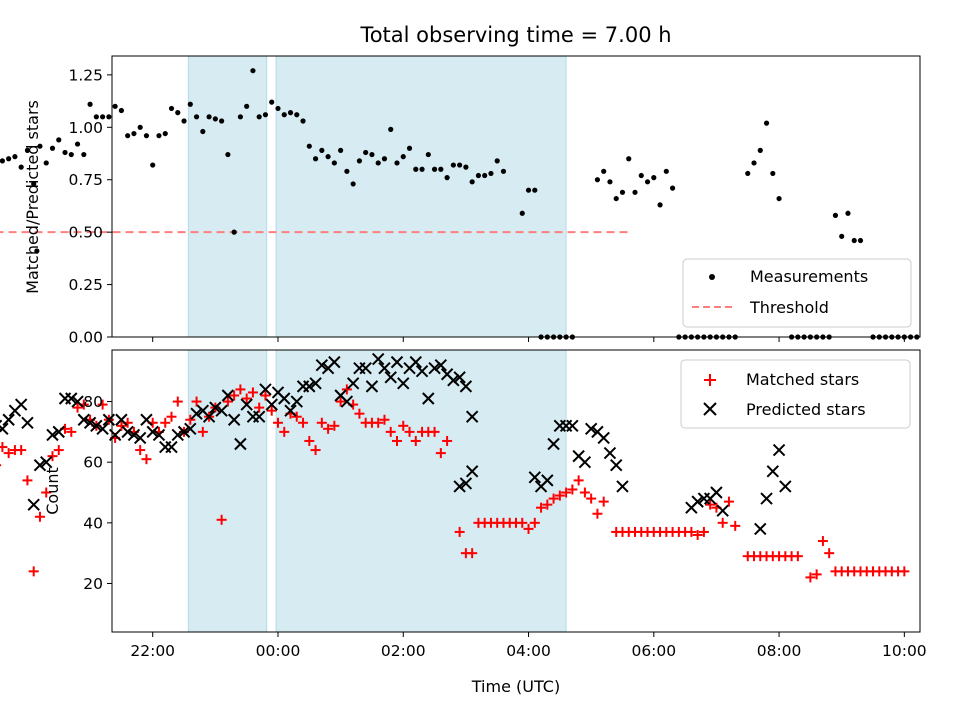 Image resolution: width=960 pixels, height=720 pixels. I want to click on x-tick-label: 00:00, so click(278, 651).